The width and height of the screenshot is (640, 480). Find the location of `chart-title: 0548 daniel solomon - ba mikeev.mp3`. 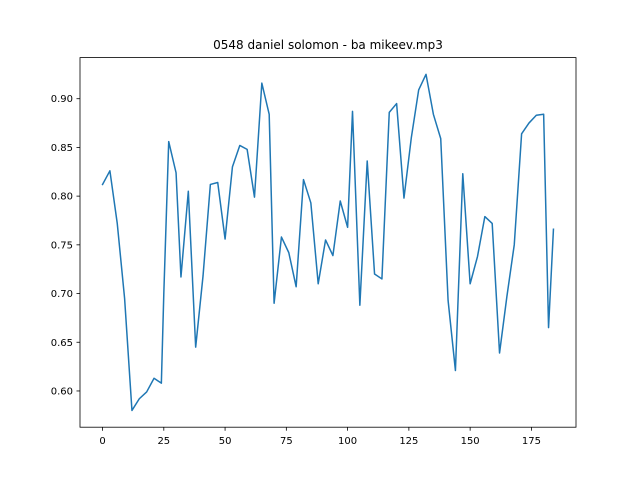

chart-title: 0548 daniel solomon - ba mikeev.mp3 is located at coordinates (328, 45).